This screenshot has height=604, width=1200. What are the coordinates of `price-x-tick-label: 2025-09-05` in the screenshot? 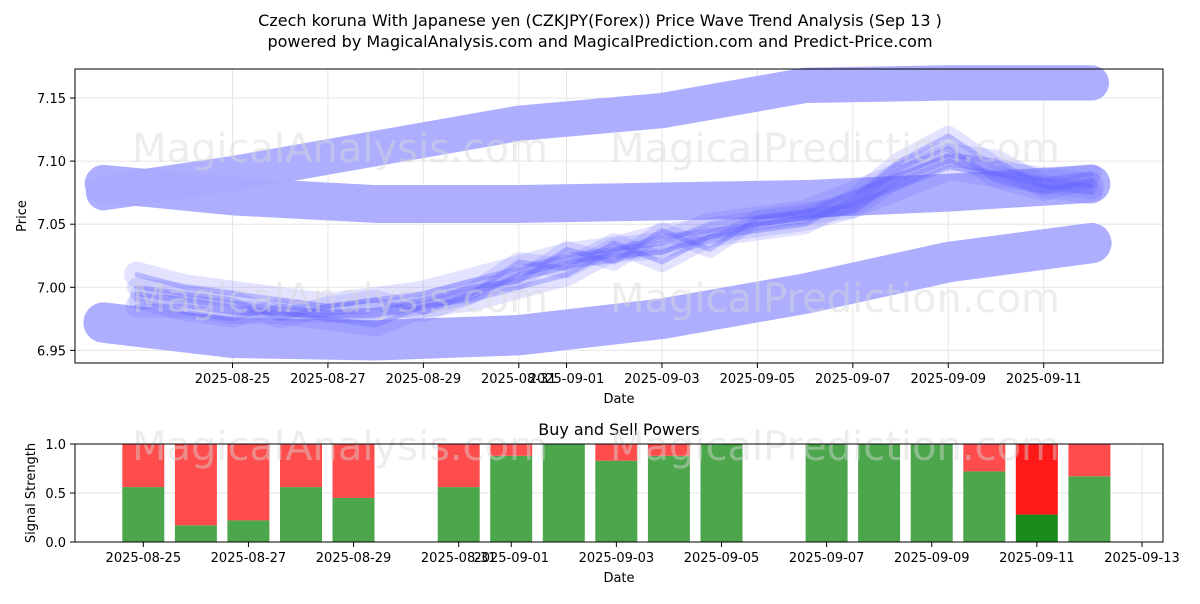 It's located at (758, 379).